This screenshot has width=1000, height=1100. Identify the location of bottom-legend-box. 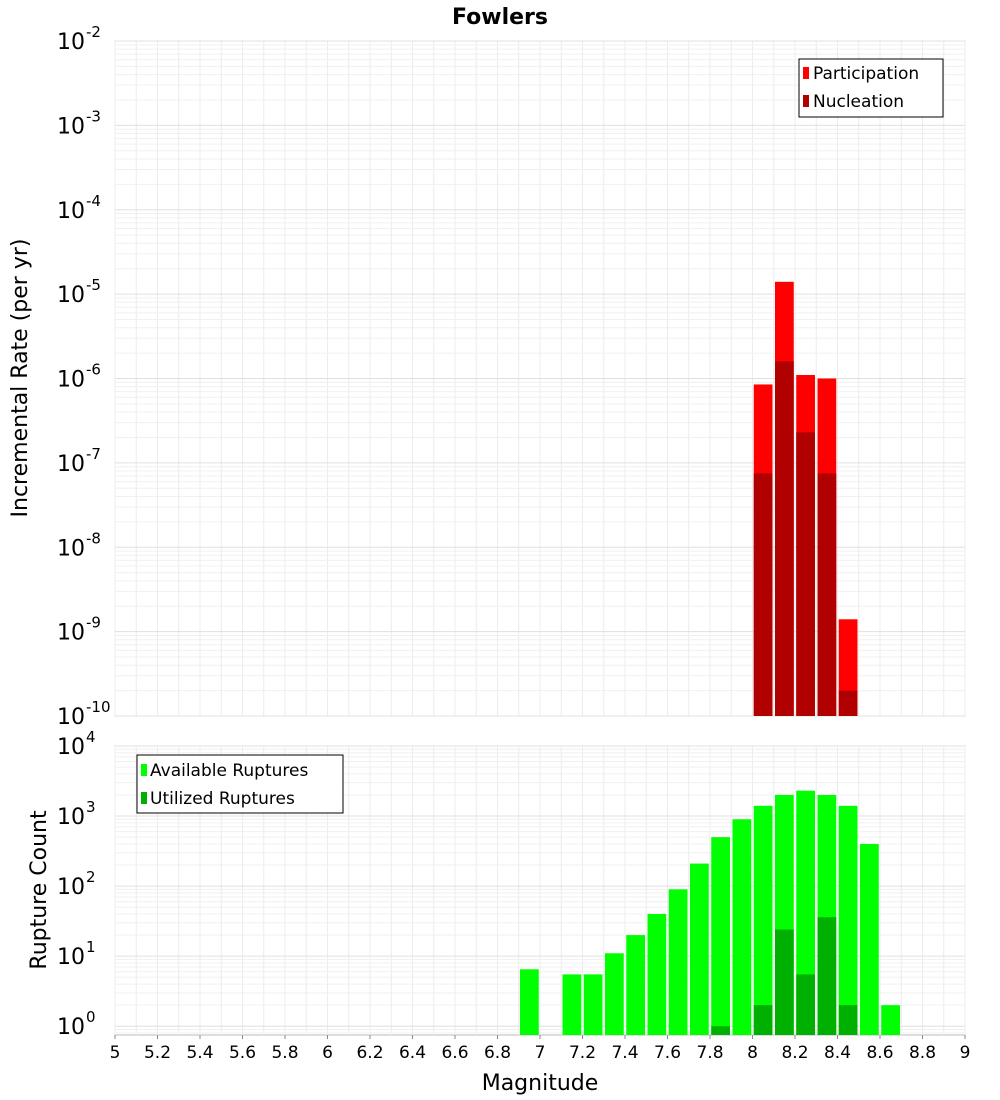
(240, 784).